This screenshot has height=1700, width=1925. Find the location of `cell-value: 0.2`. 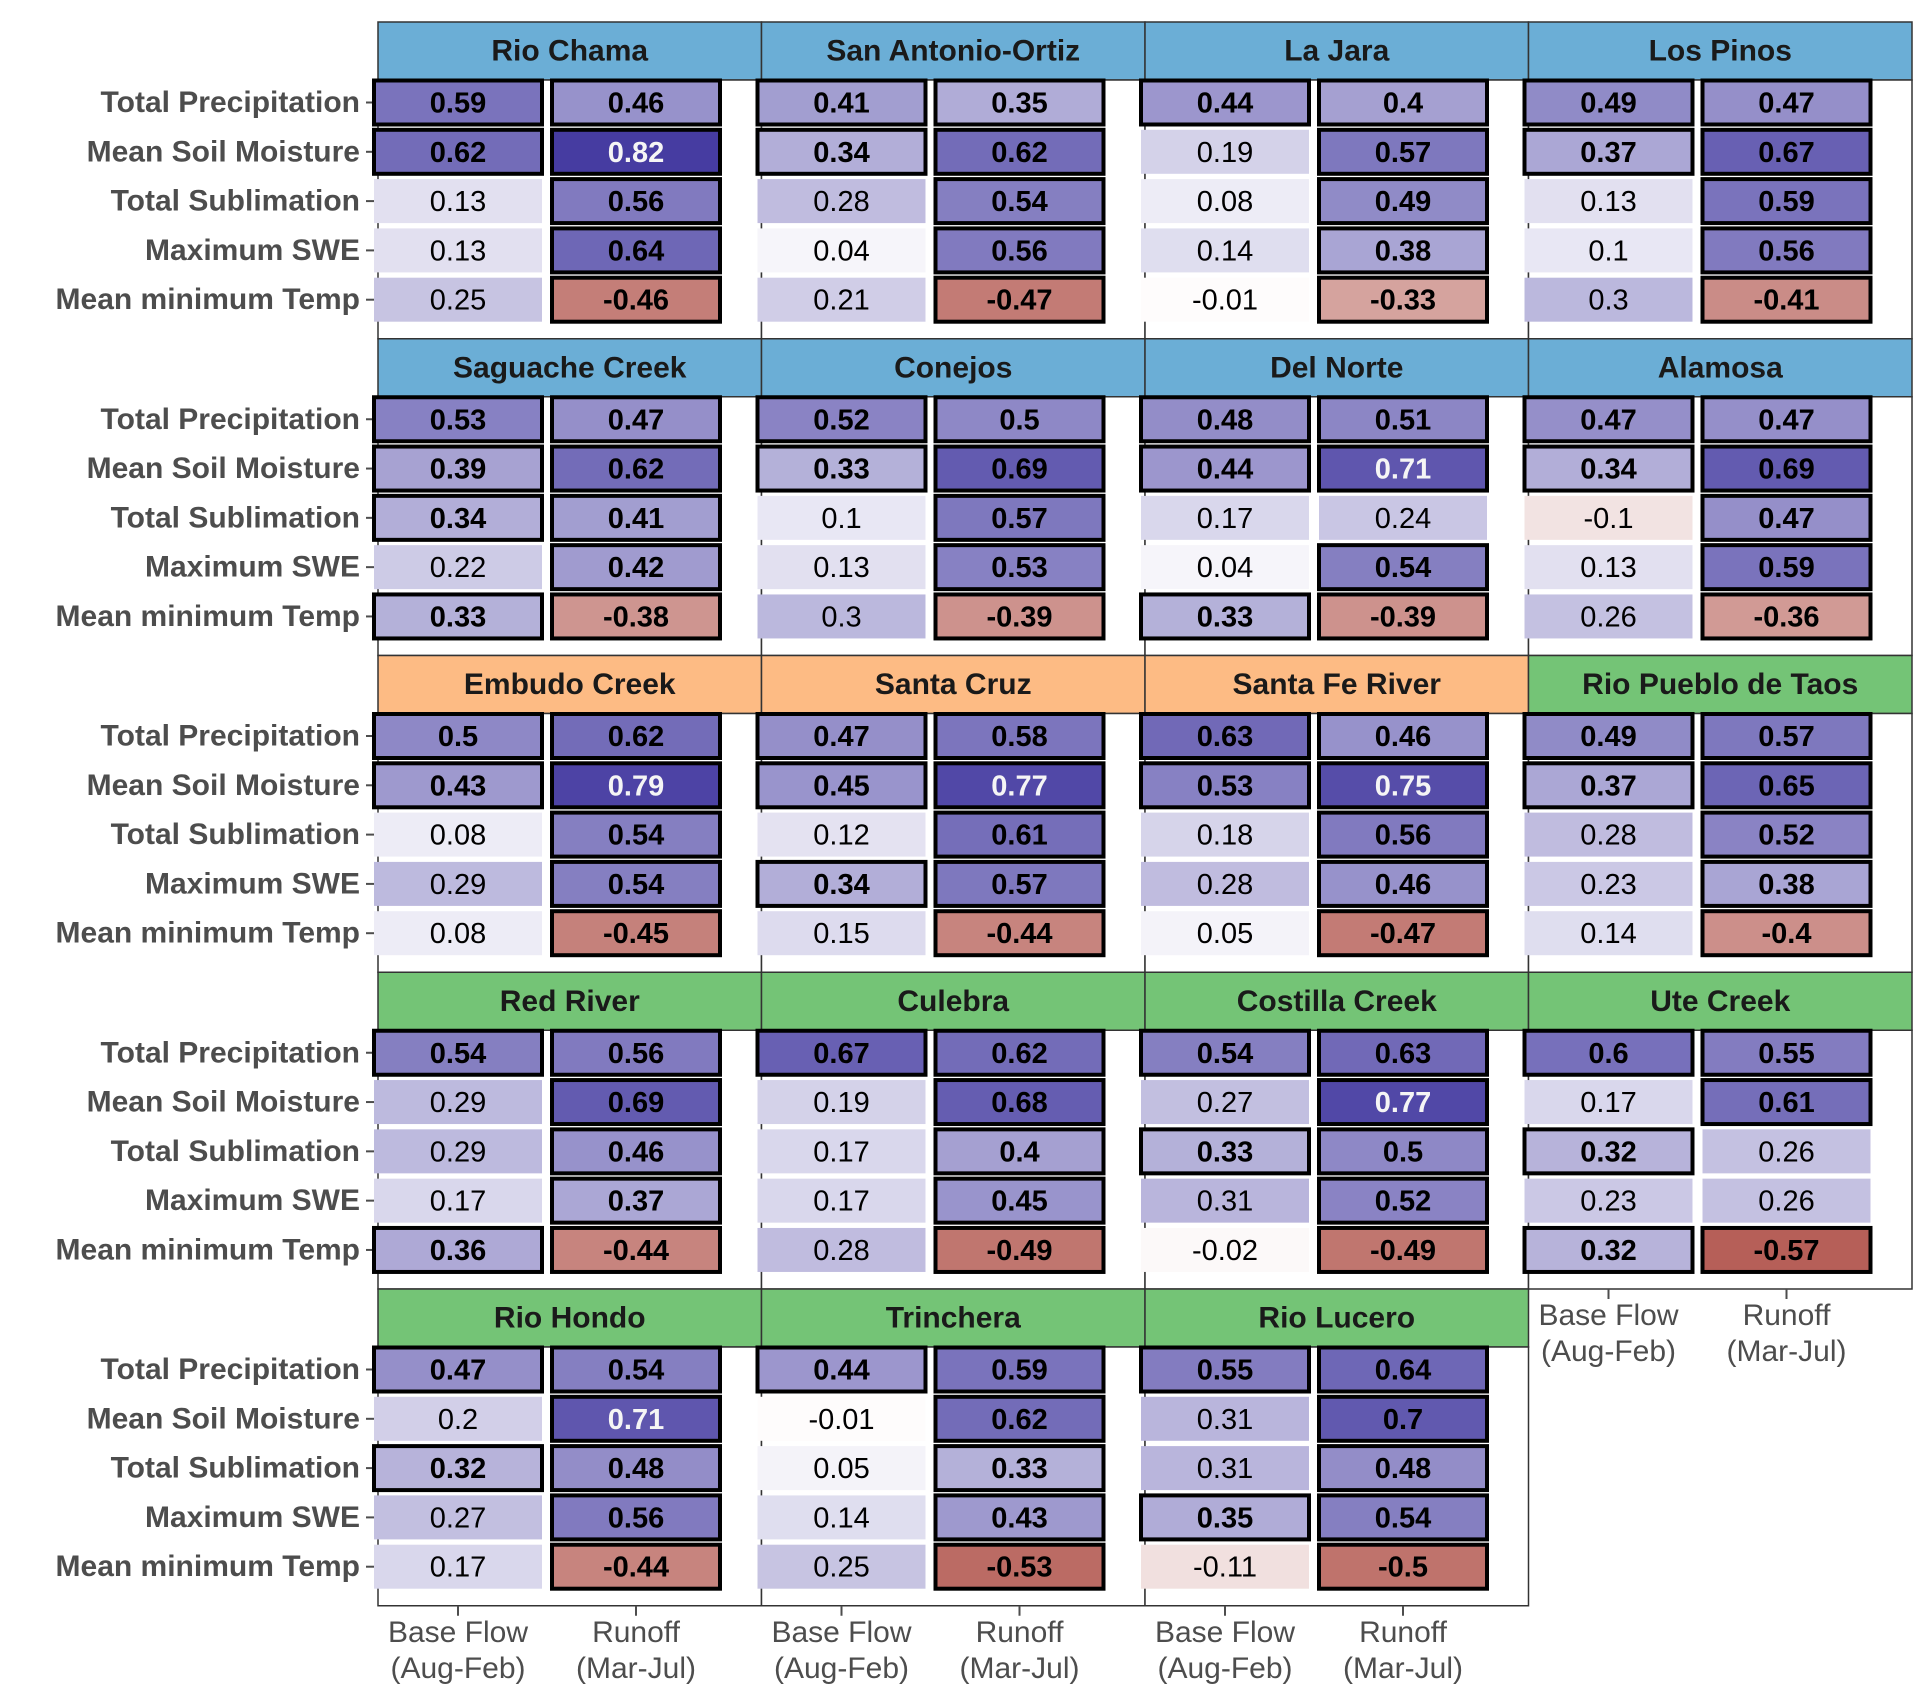

cell-value: 0.2 is located at coordinates (458, 1420).